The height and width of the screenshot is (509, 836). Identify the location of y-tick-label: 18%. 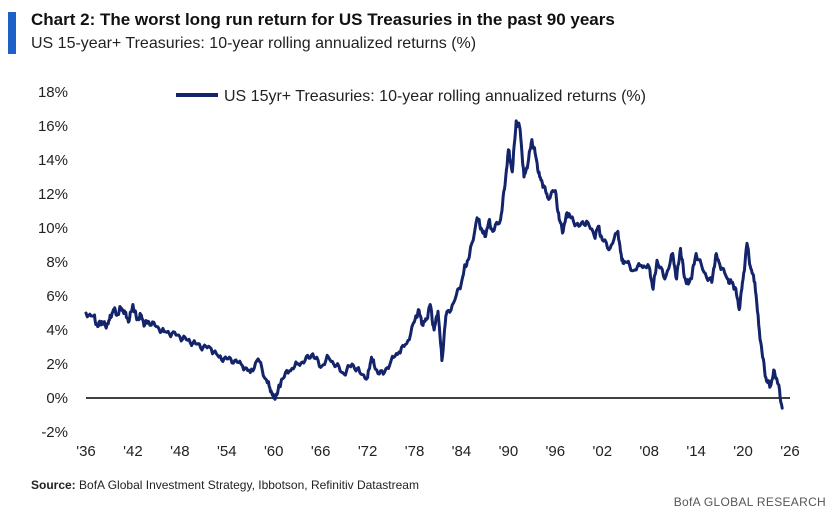
(53, 92).